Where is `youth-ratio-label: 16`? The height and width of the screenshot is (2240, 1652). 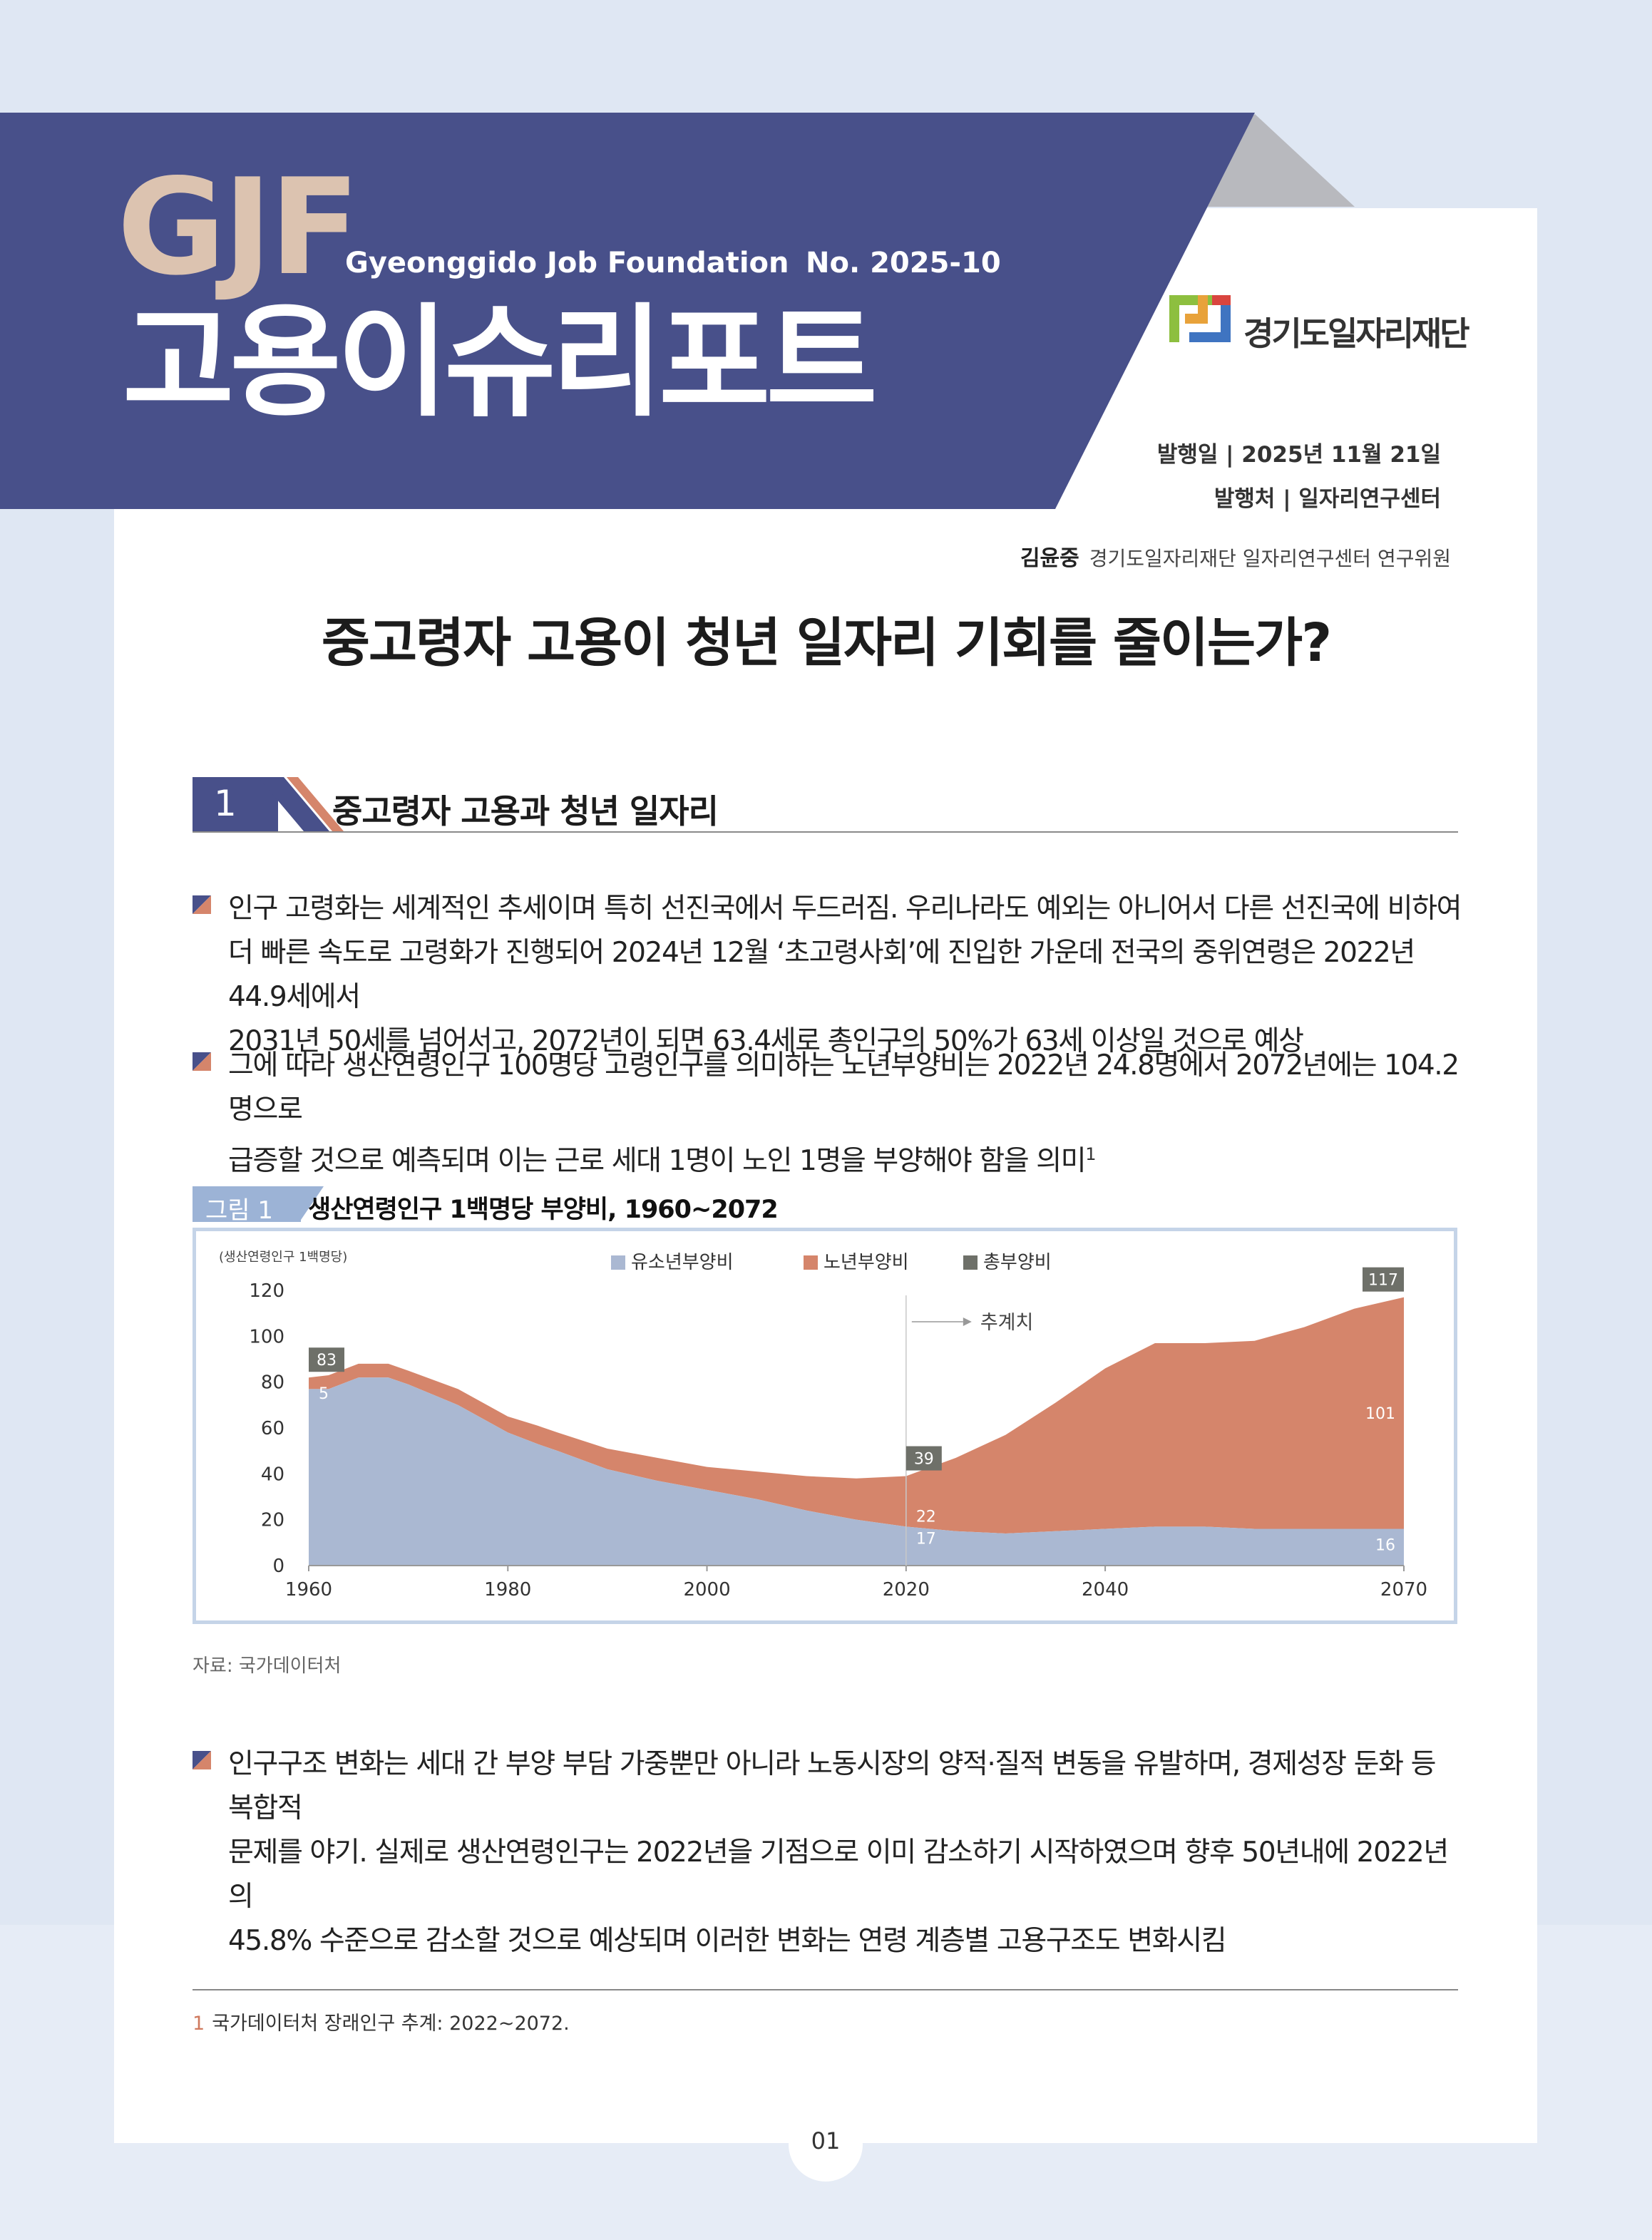 youth-ratio-label: 16 is located at coordinates (1385, 1546).